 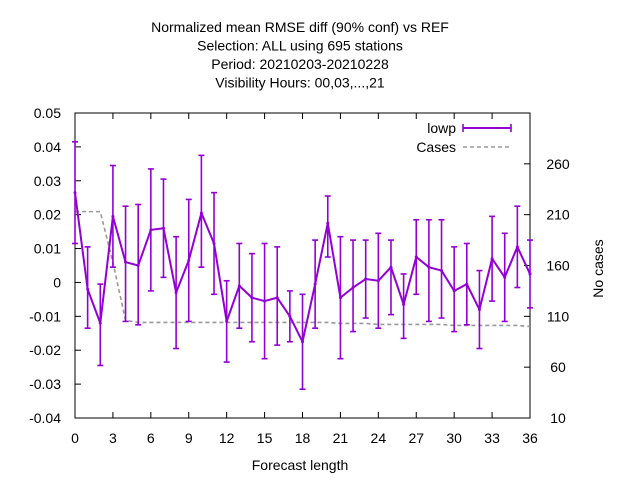 I want to click on y2-tick-label: 110, so click(x=558, y=316).